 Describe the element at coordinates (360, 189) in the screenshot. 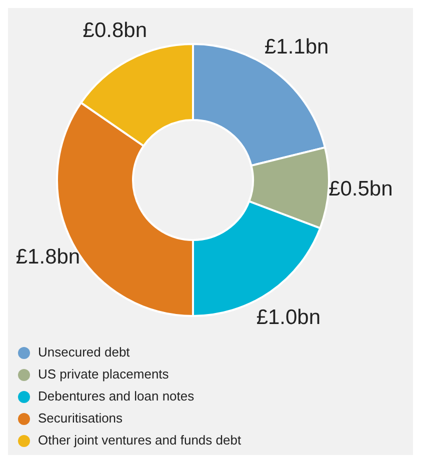

I see `data-label: £0.5bn` at that location.